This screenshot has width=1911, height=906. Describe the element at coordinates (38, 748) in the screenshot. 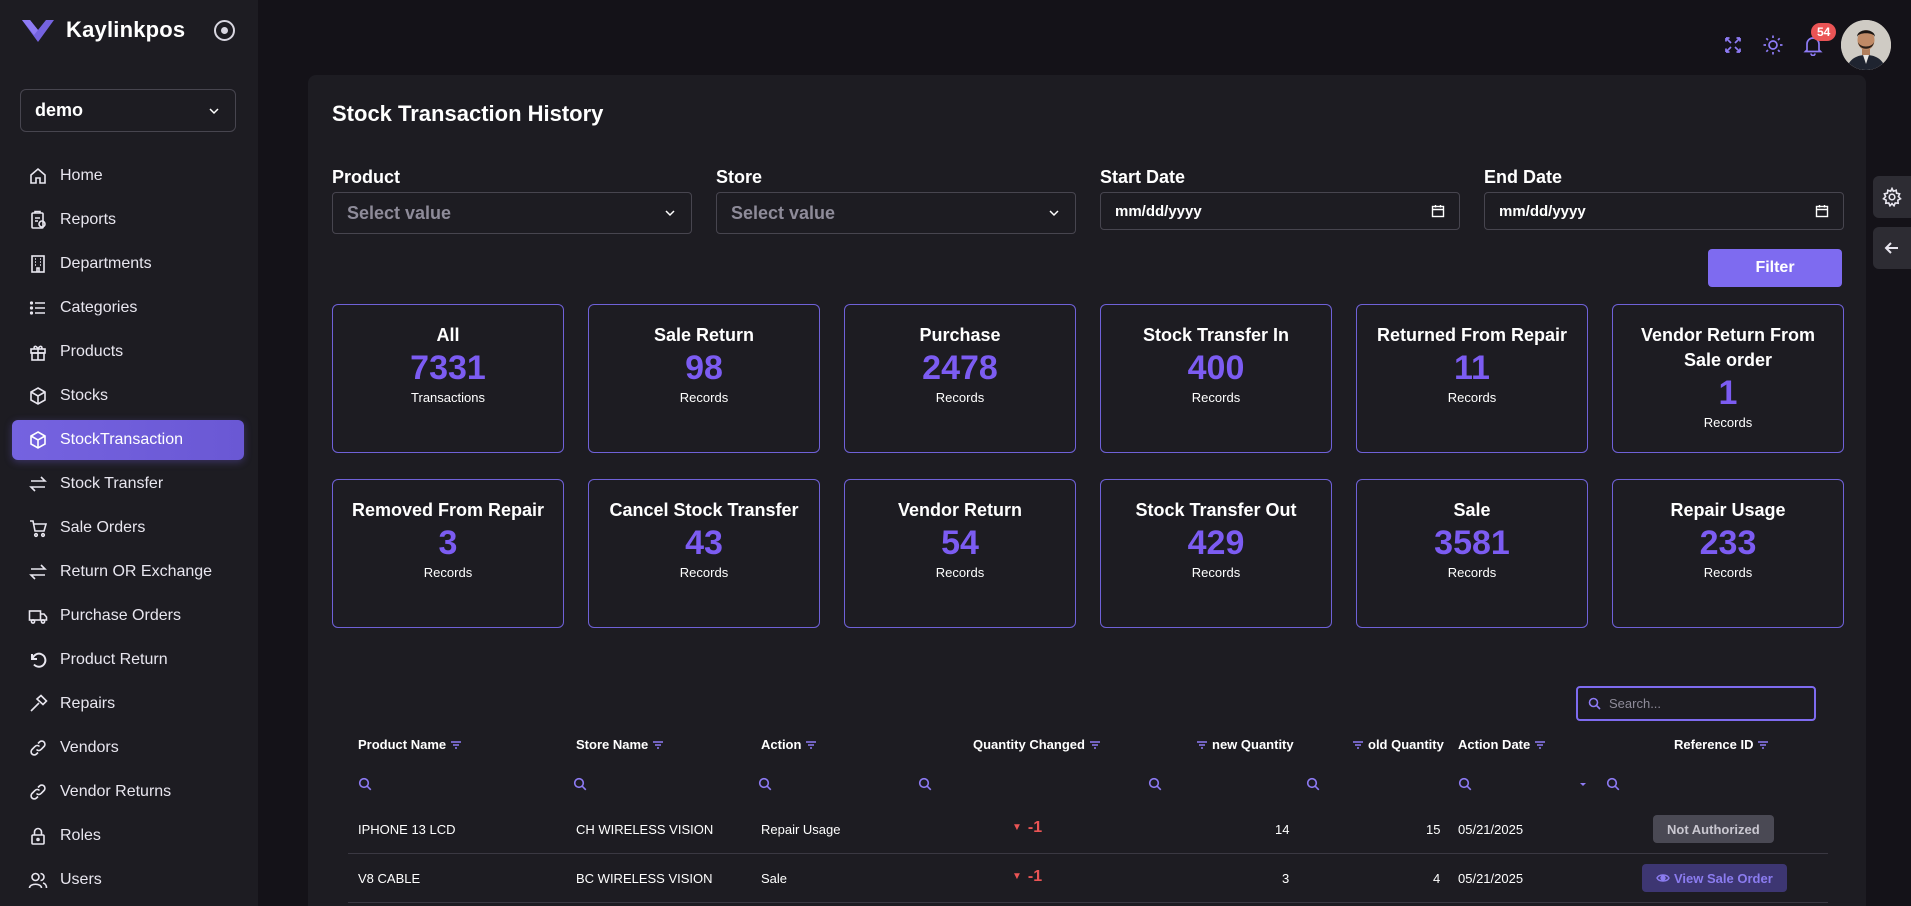

I see `link-icon` at that location.